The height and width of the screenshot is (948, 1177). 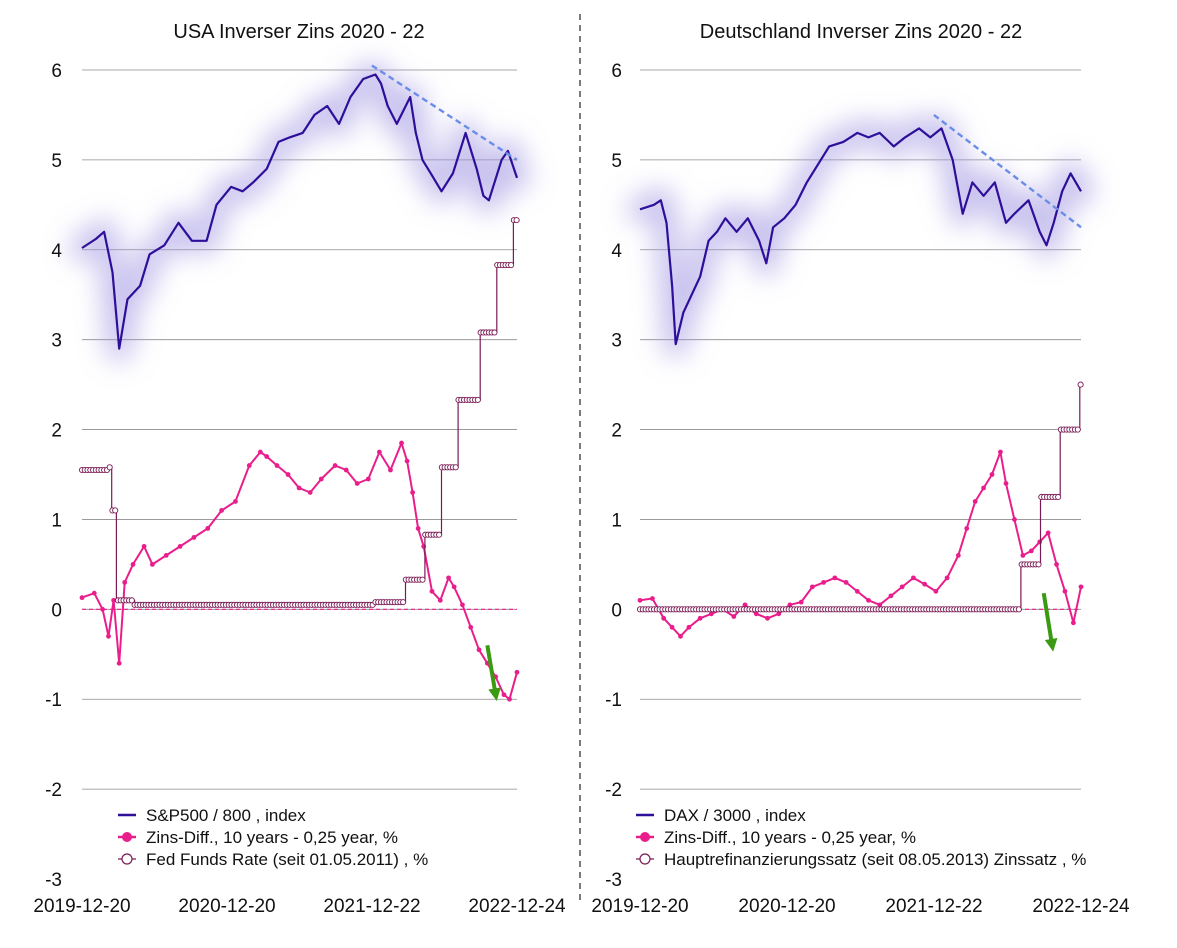 What do you see at coordinates (226, 906) in the screenshot?
I see `usa-x-tick: 2020-12-20` at bounding box center [226, 906].